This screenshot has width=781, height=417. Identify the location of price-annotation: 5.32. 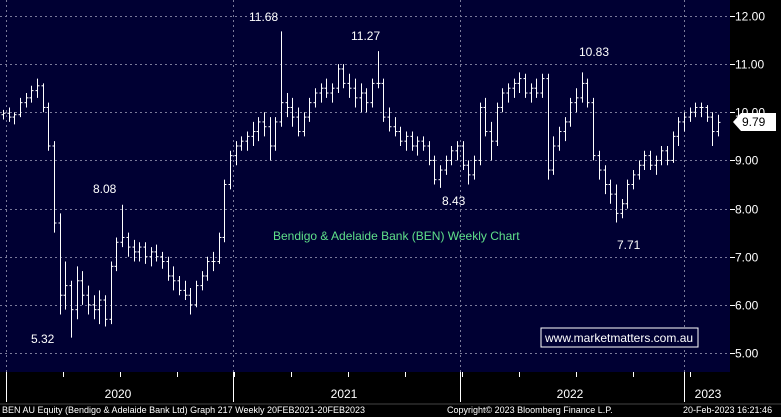
(43, 339).